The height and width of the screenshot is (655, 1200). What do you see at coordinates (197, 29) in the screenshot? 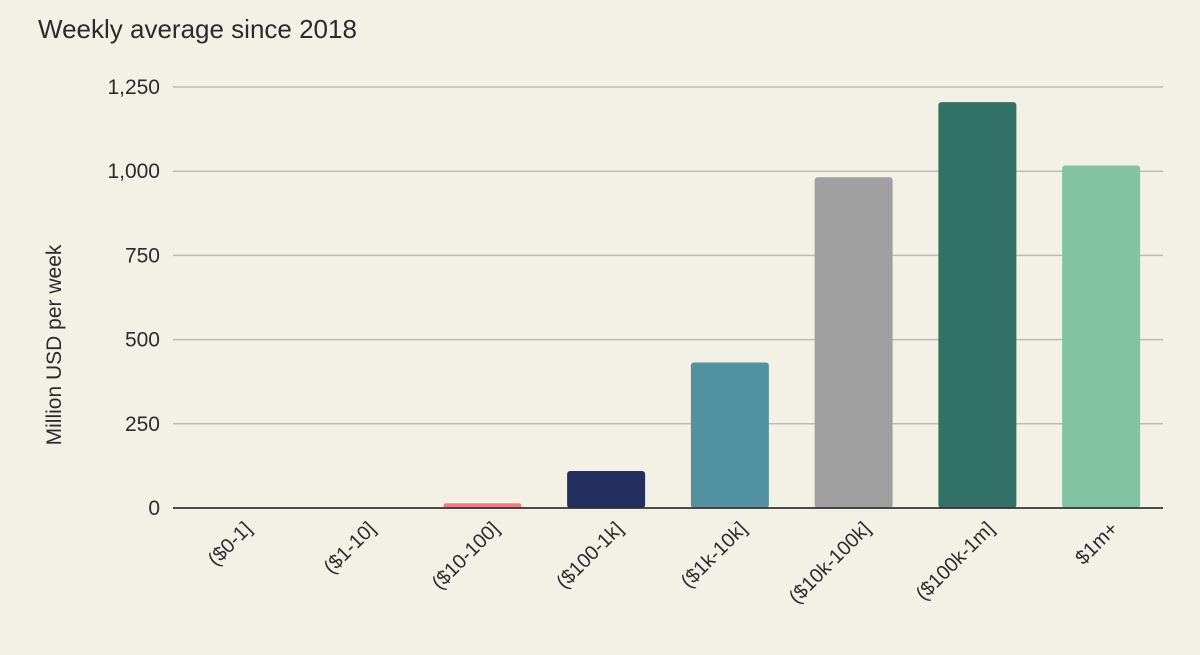
I see `chart-title: Weekly average since 2018` at bounding box center [197, 29].